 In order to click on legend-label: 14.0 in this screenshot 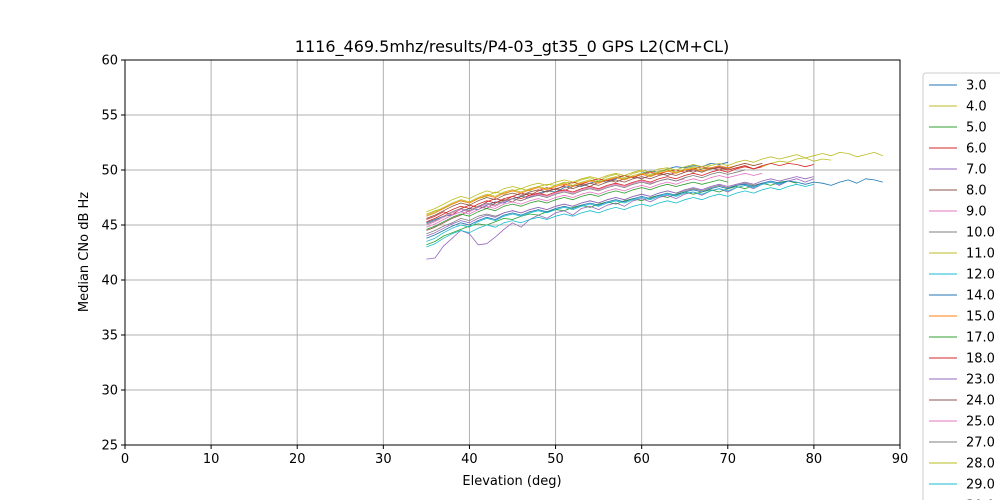, I will do `click(980, 296)`.